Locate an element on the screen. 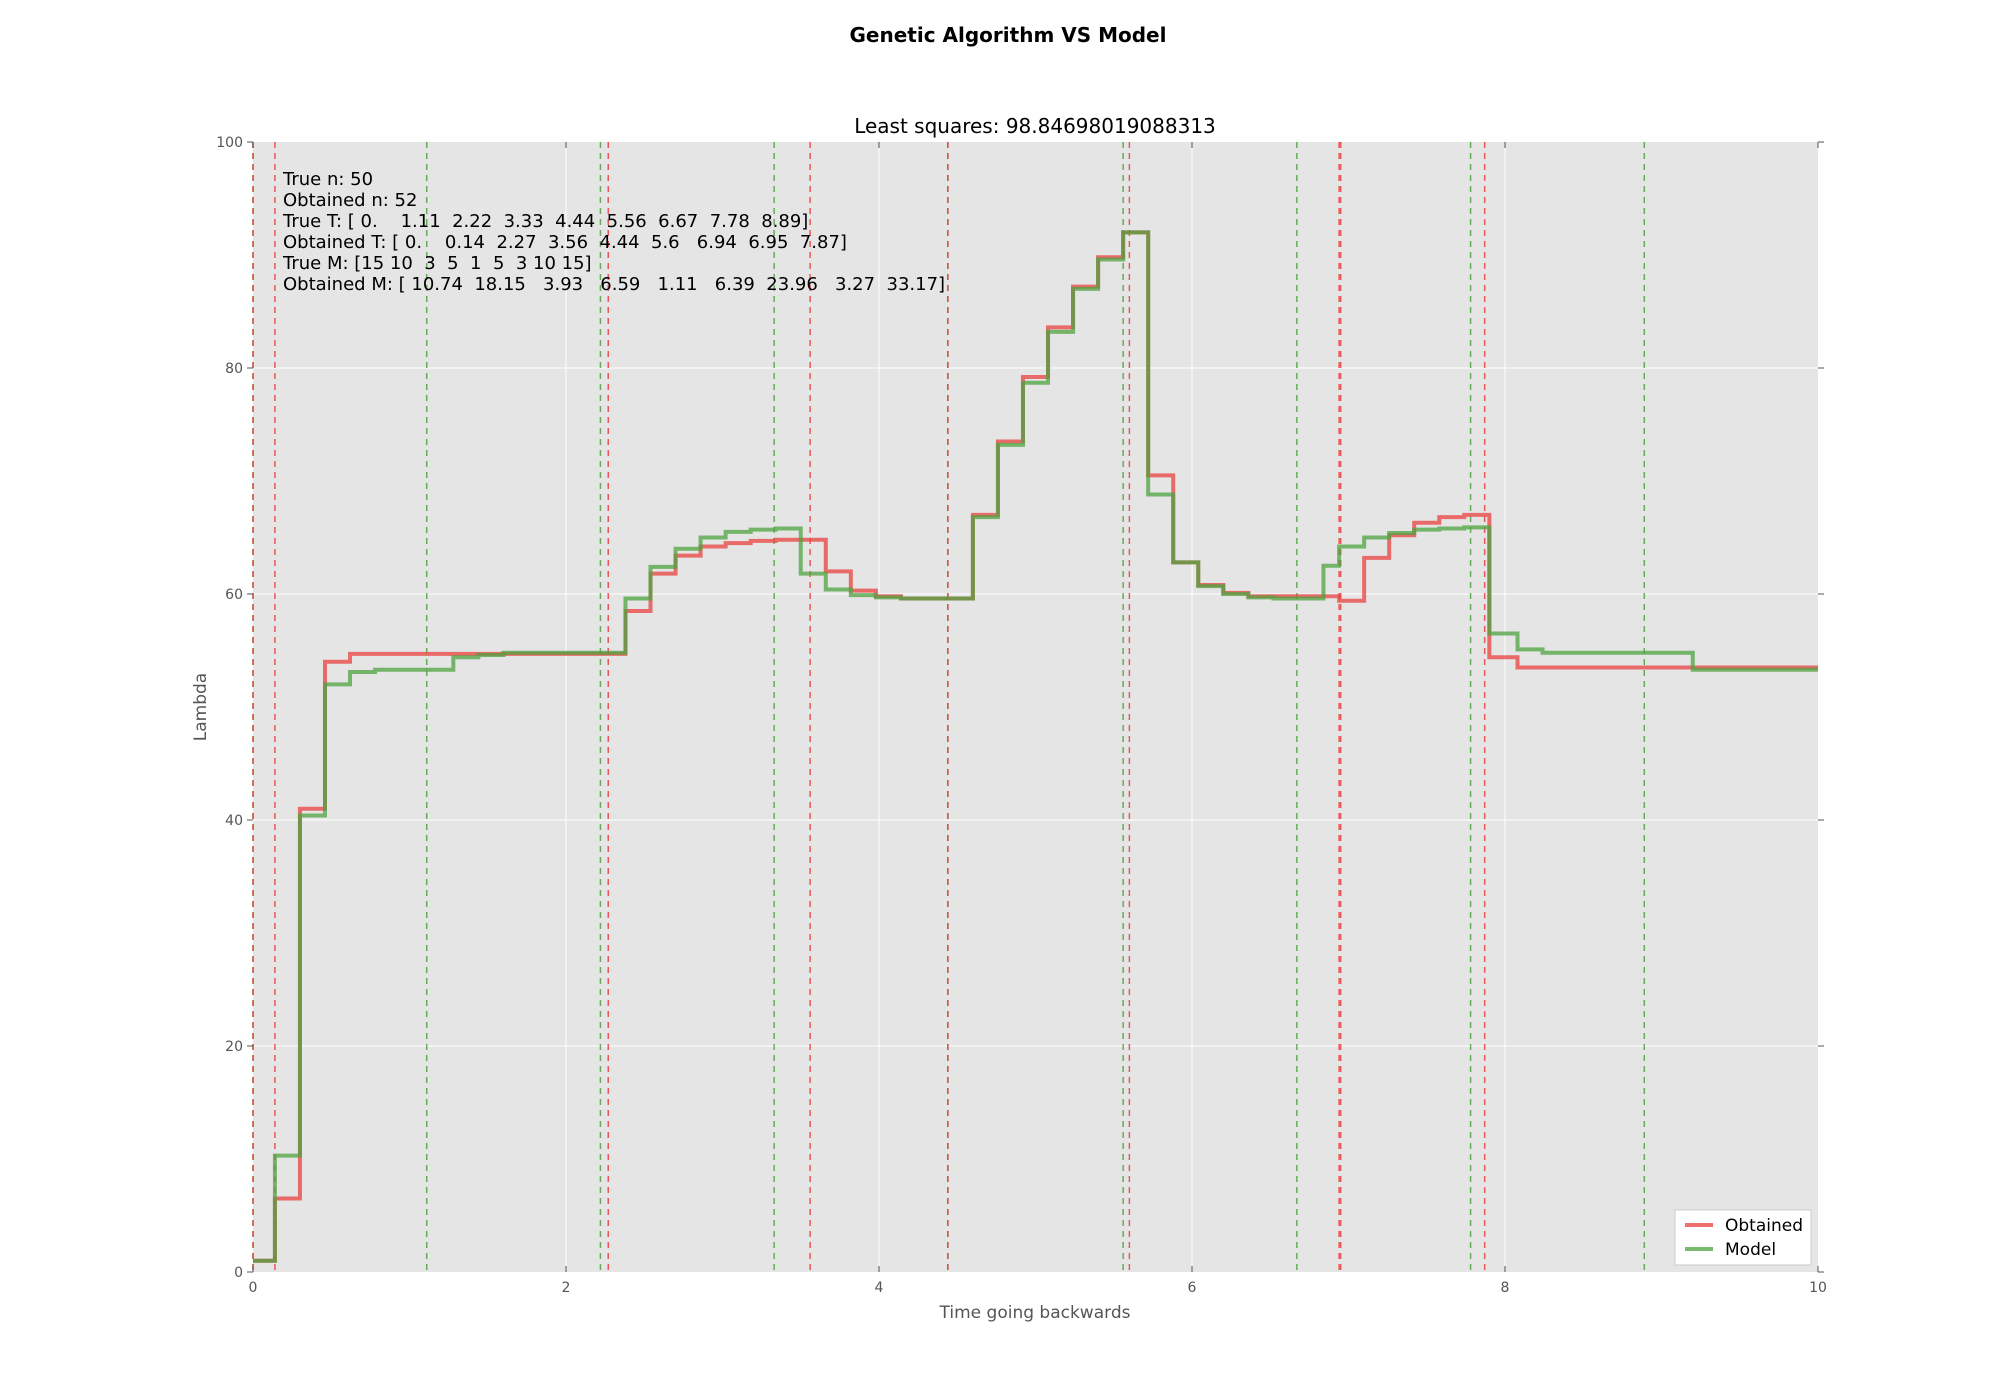 This screenshot has height=1400, width=2000. x-tick-label: 0 is located at coordinates (253, 1288).